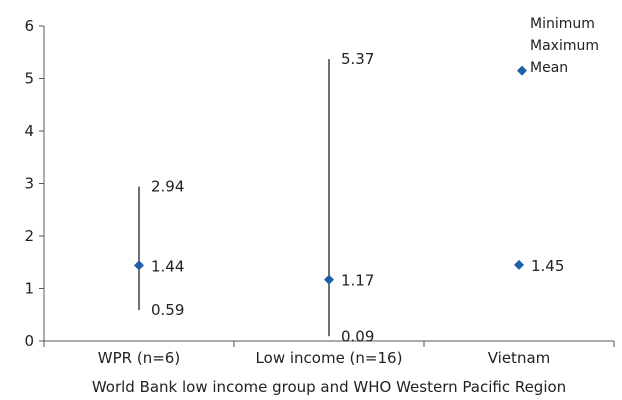  Describe the element at coordinates (329, 272) in the screenshot. I see `mean-markers` at that location.